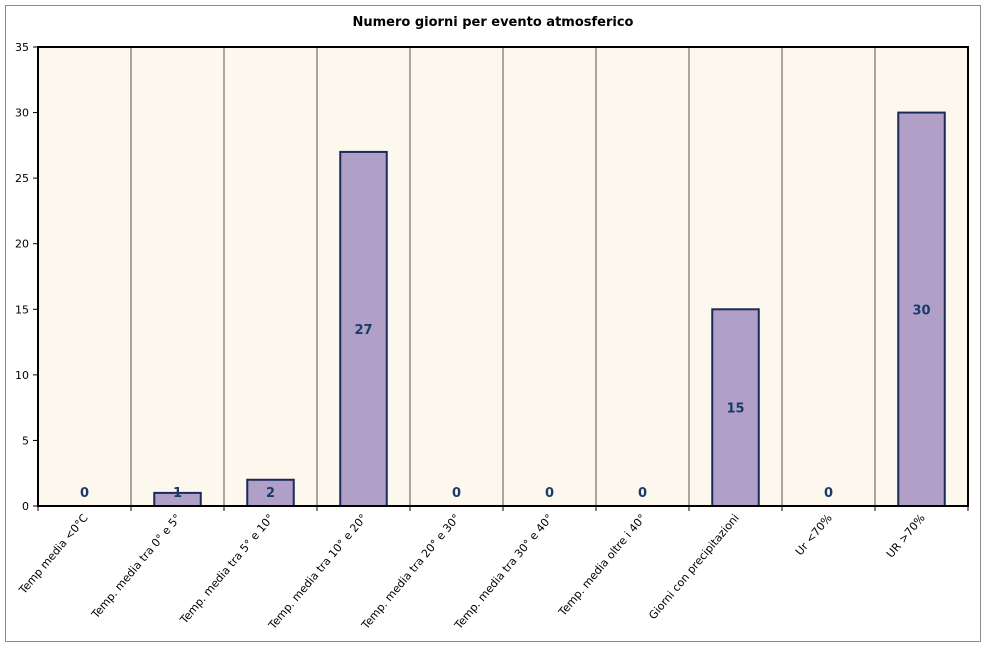 This screenshot has width=986, height=647. Describe the element at coordinates (410, 572) in the screenshot. I see `x-tick-label: Temp. media tra 20° e 30°` at that location.